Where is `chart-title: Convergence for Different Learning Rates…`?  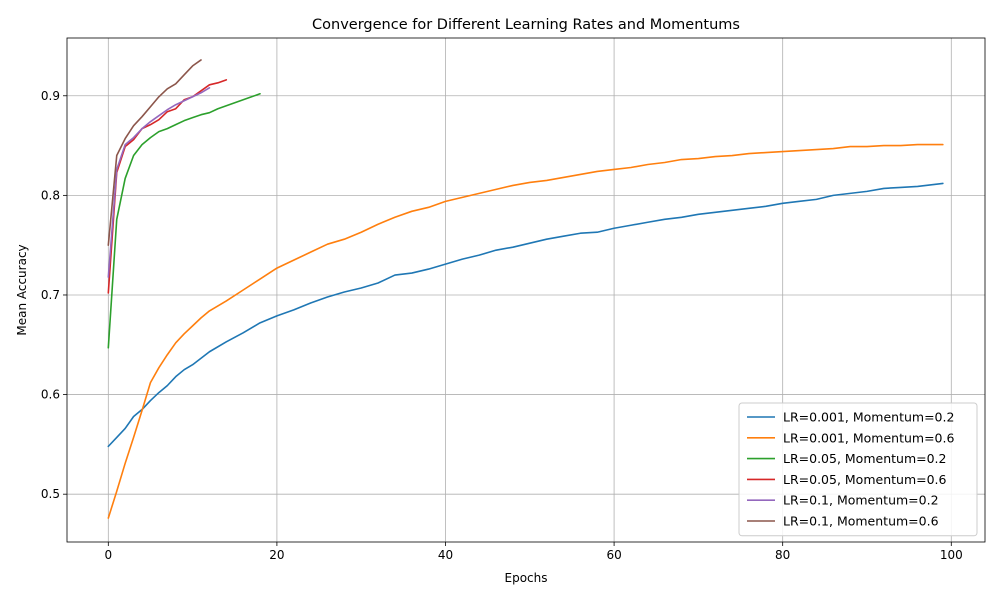
chart-title: Convergence for Different Learning Rates… is located at coordinates (526, 25).